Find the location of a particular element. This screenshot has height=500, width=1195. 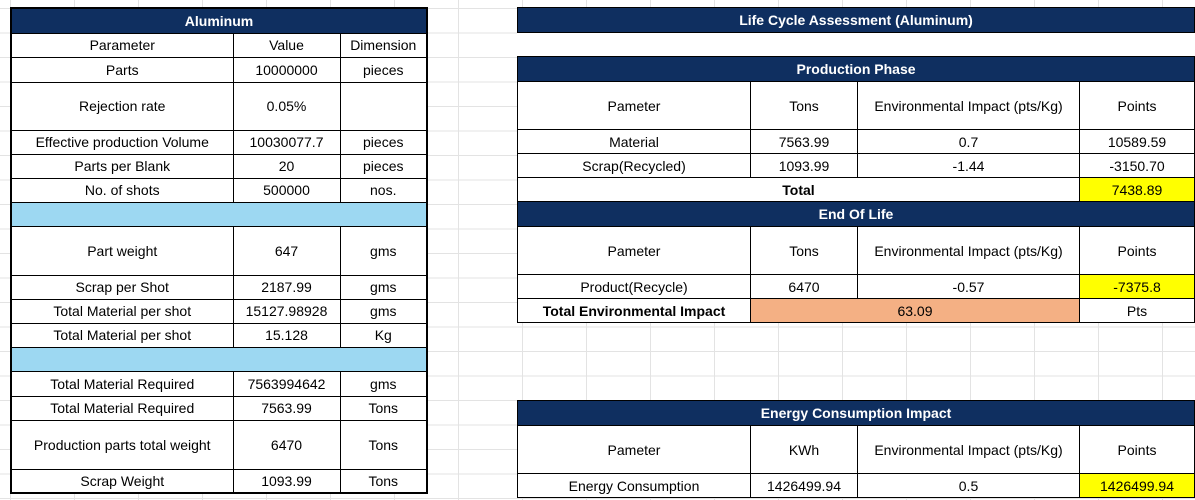

param-cell: Production parts total weight is located at coordinates (122, 444).